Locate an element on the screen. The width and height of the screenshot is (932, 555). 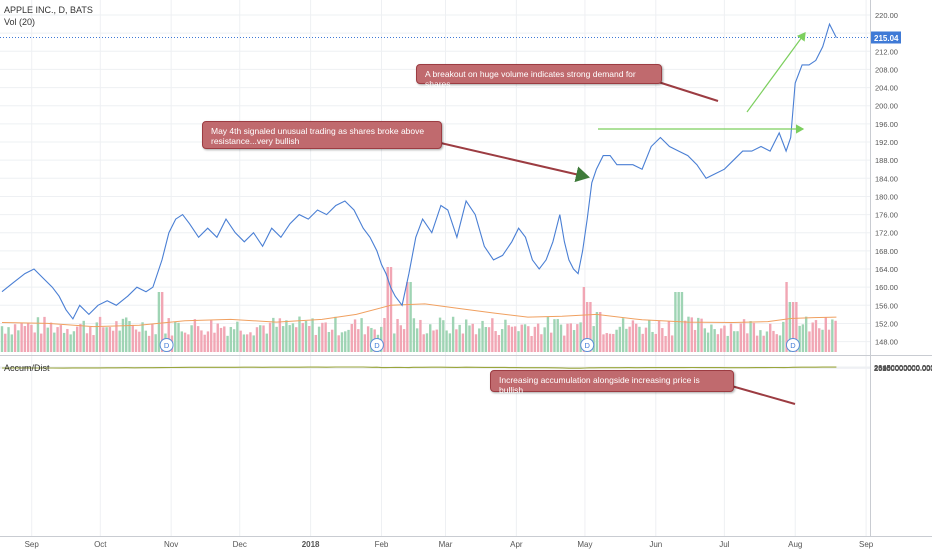
last-price-badge is located at coordinates (886, 37).